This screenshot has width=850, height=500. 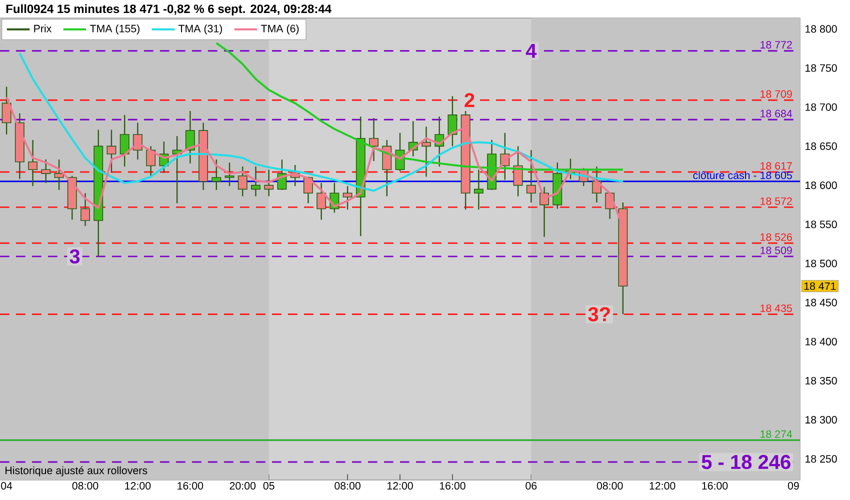 I want to click on ref-line-label: 18 526, so click(x=776, y=237).